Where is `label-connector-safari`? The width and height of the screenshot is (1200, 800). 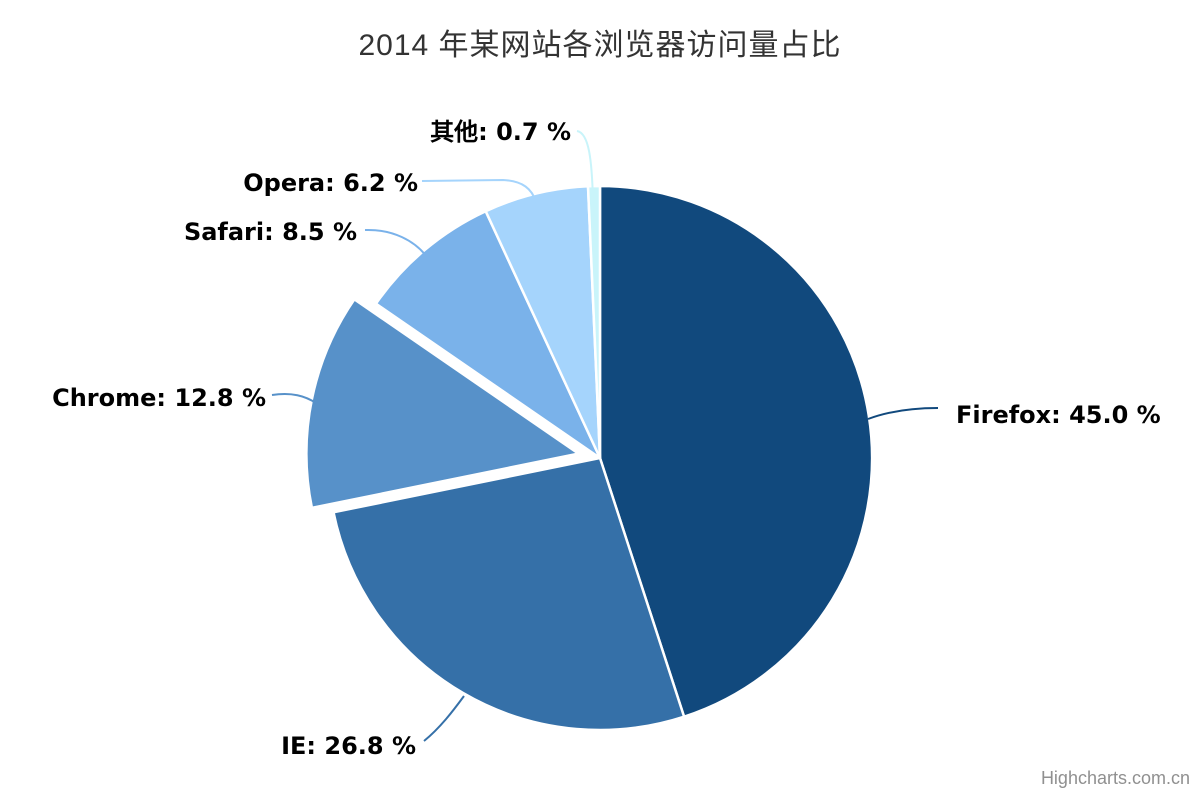
label-connector-safari is located at coordinates (396, 243).